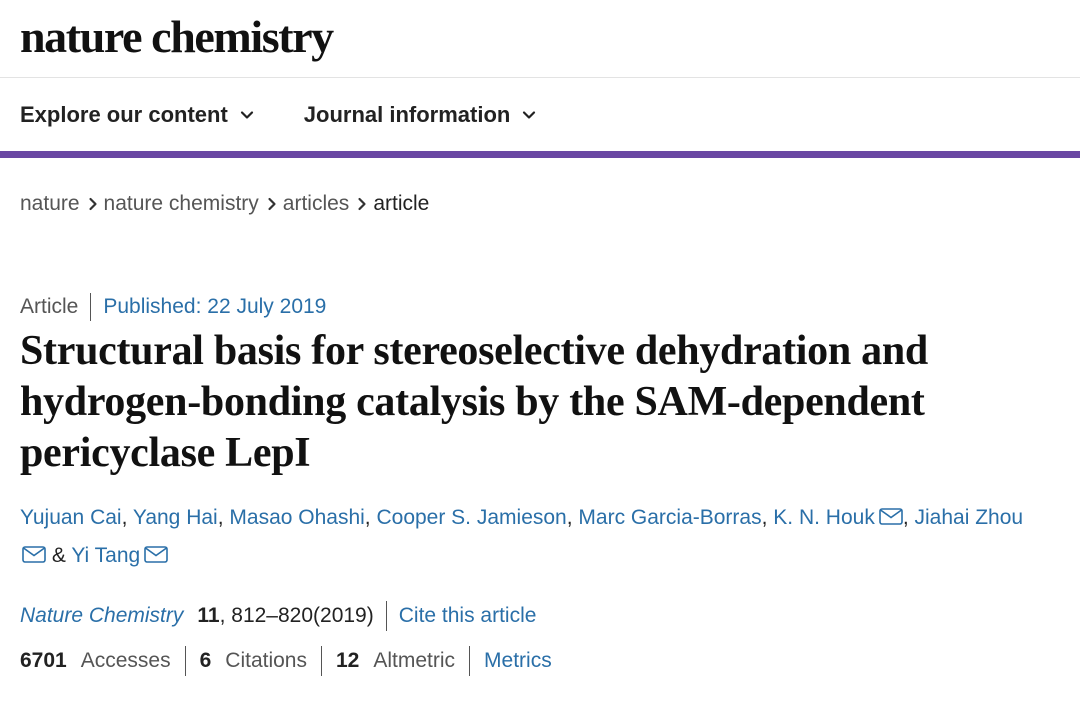 Image resolution: width=1080 pixels, height=707 pixels. I want to click on metrics-link: Metrics, so click(518, 660).